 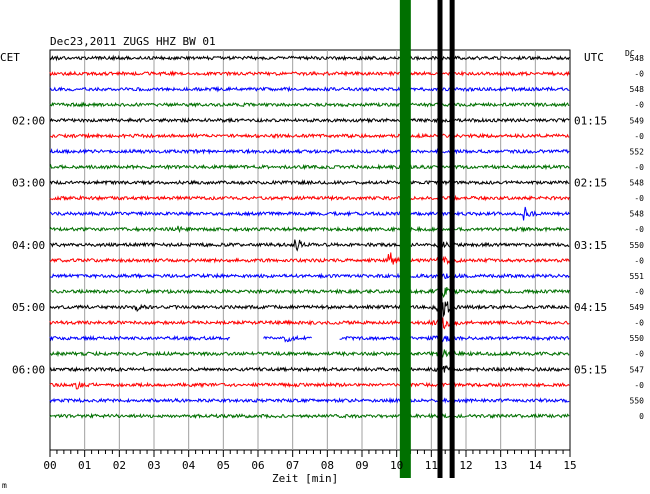 I want to click on x-tick-label: 04, so click(x=189, y=465).